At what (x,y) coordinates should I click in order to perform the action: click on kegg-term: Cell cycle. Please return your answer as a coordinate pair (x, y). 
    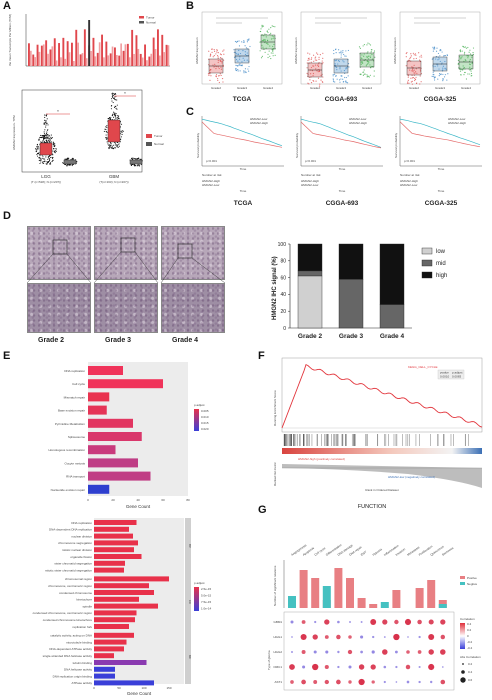
    Looking at the image, I should click on (78, 384).